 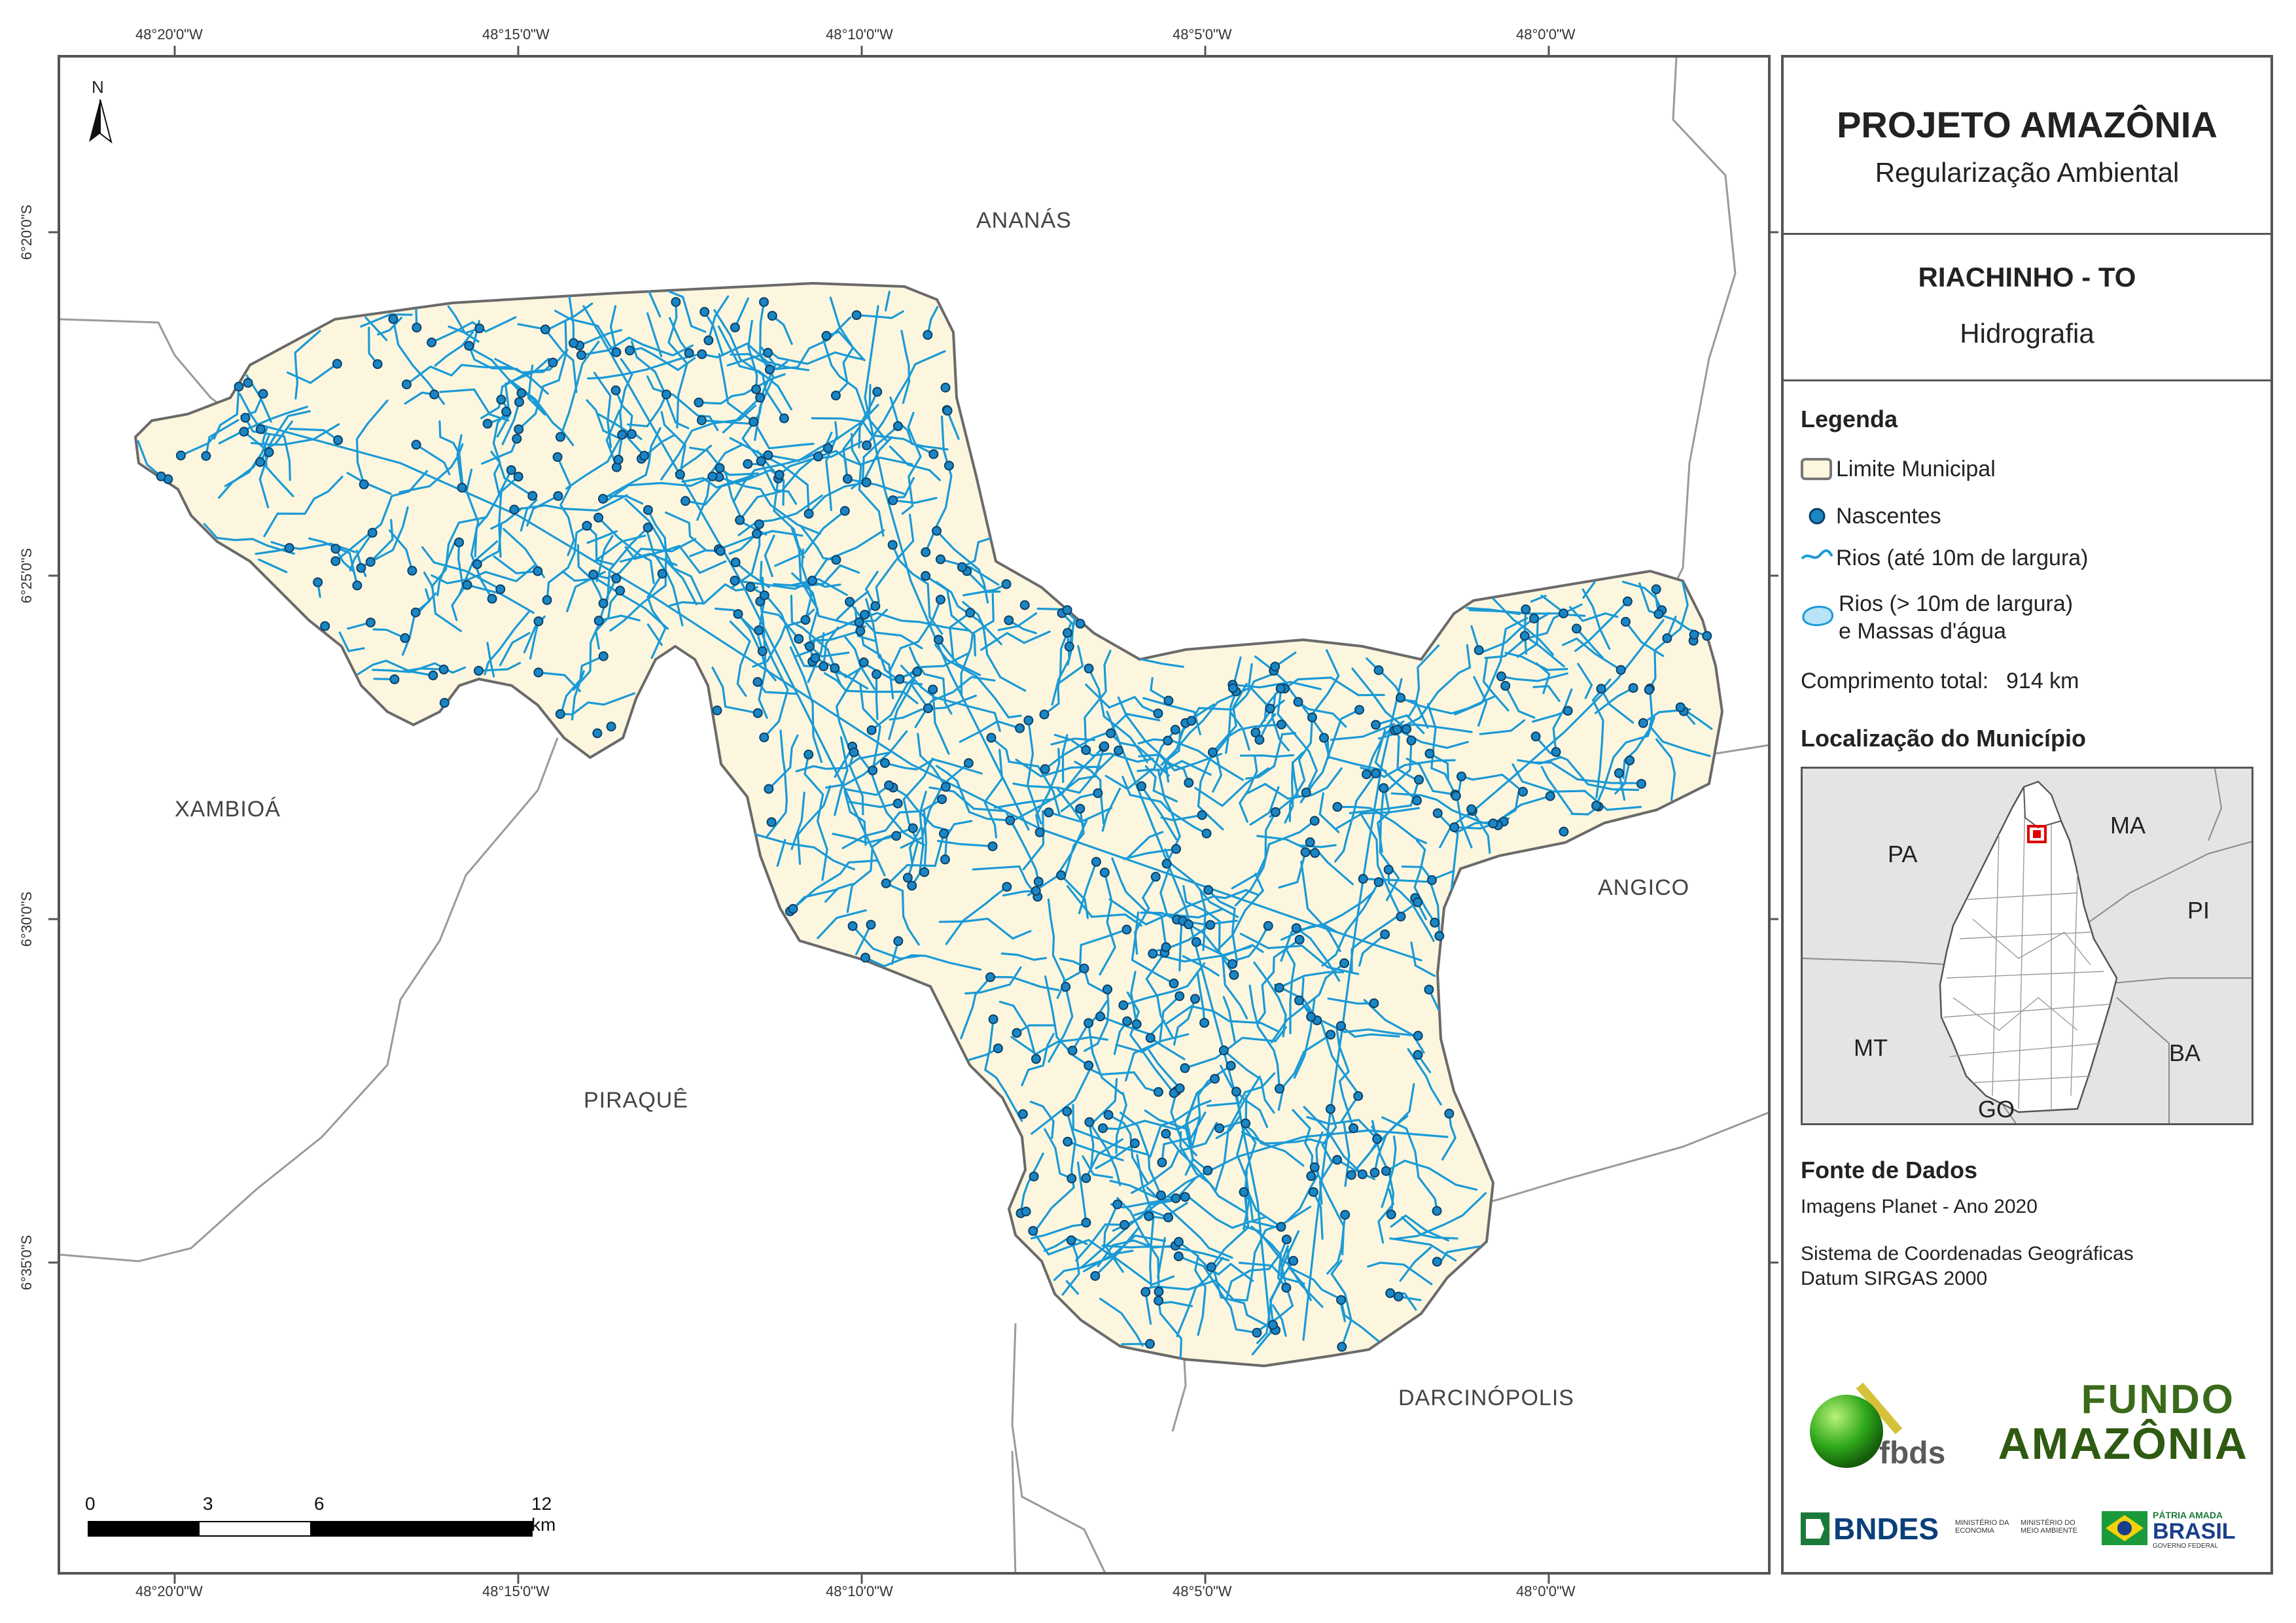 What do you see at coordinates (1963, 558) in the screenshot?
I see `legend-item-small-rivers: Rios (até 10m de largura)` at bounding box center [1963, 558].